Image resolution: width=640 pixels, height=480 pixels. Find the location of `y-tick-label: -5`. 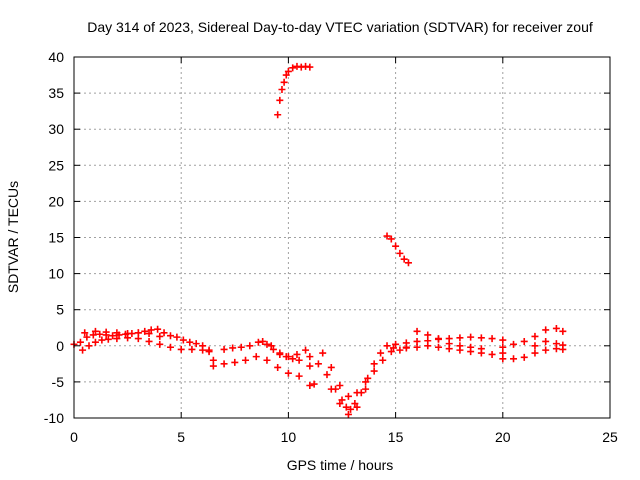

y-tick-label: -5 is located at coordinates (58, 382).